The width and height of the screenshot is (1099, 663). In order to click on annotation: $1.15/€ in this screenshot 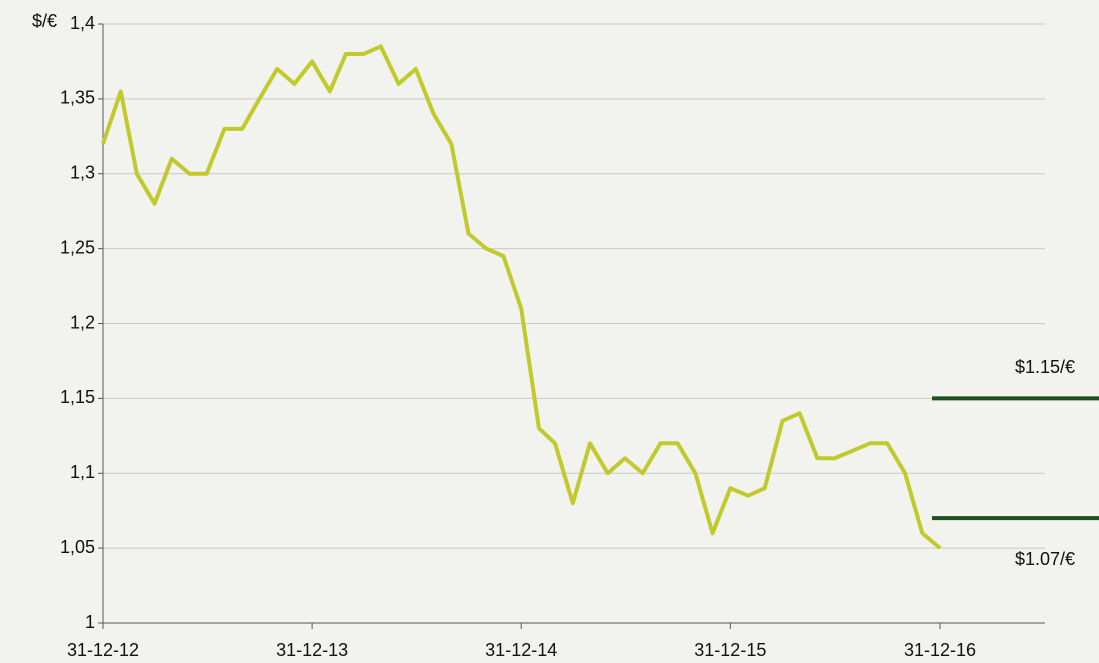, I will do `click(1045, 367)`.